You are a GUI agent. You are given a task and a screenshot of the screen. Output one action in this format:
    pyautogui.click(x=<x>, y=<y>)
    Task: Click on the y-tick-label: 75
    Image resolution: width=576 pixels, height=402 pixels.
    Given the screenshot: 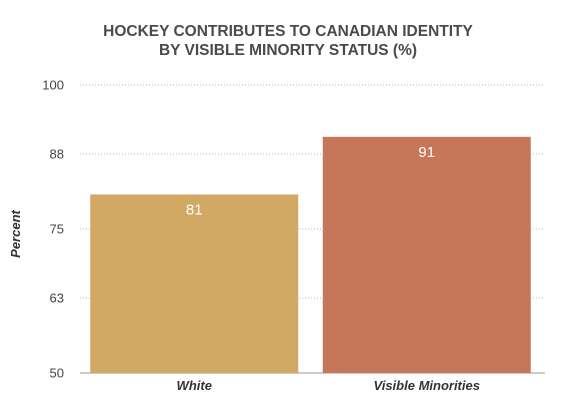 What is the action you would take?
    pyautogui.click(x=57, y=229)
    